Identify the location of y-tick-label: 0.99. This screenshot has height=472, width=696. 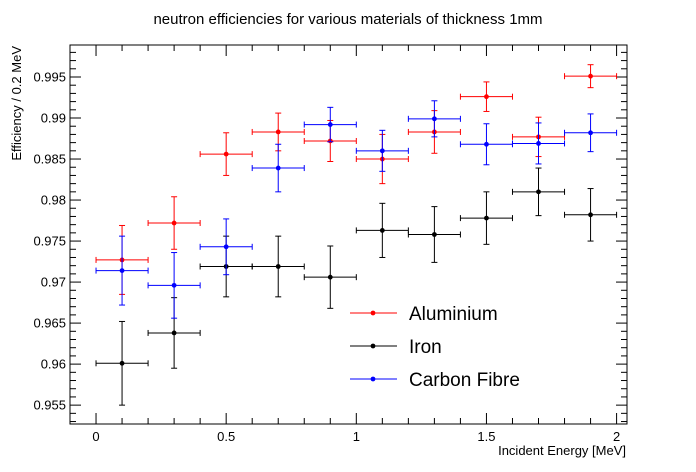
(53, 118).